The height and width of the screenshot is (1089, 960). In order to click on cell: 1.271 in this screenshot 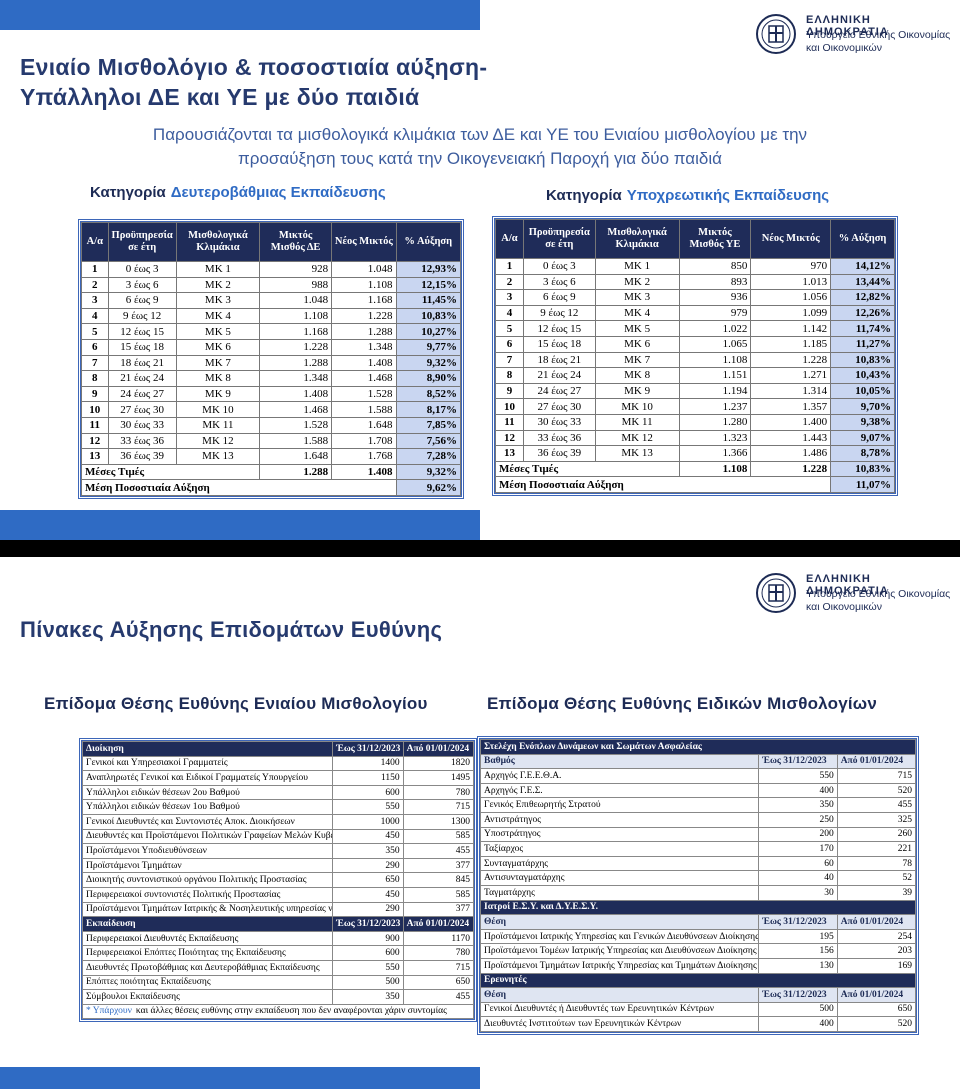, I will do `click(791, 375)`.